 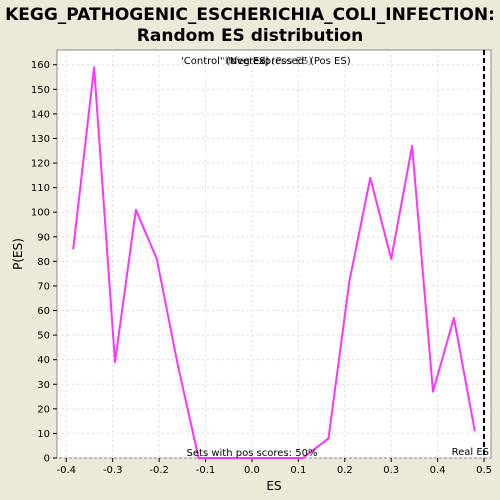 I want to click on y-tick-label: 0, so click(x=47, y=459).